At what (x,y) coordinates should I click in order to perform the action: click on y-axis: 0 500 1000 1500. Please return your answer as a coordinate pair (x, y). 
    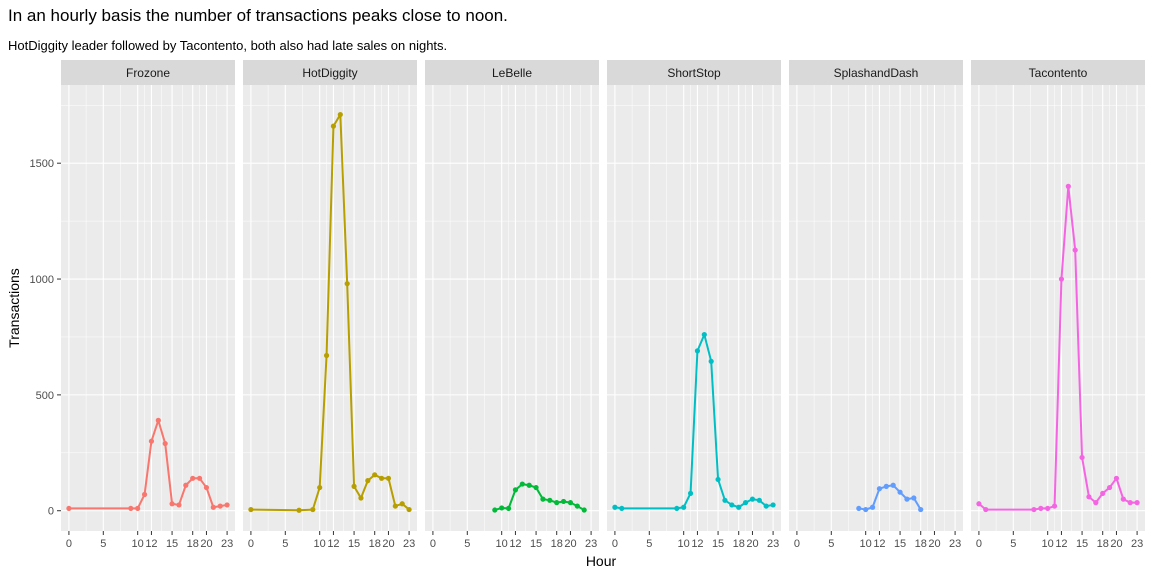
    Looking at the image, I should click on (45, 338).